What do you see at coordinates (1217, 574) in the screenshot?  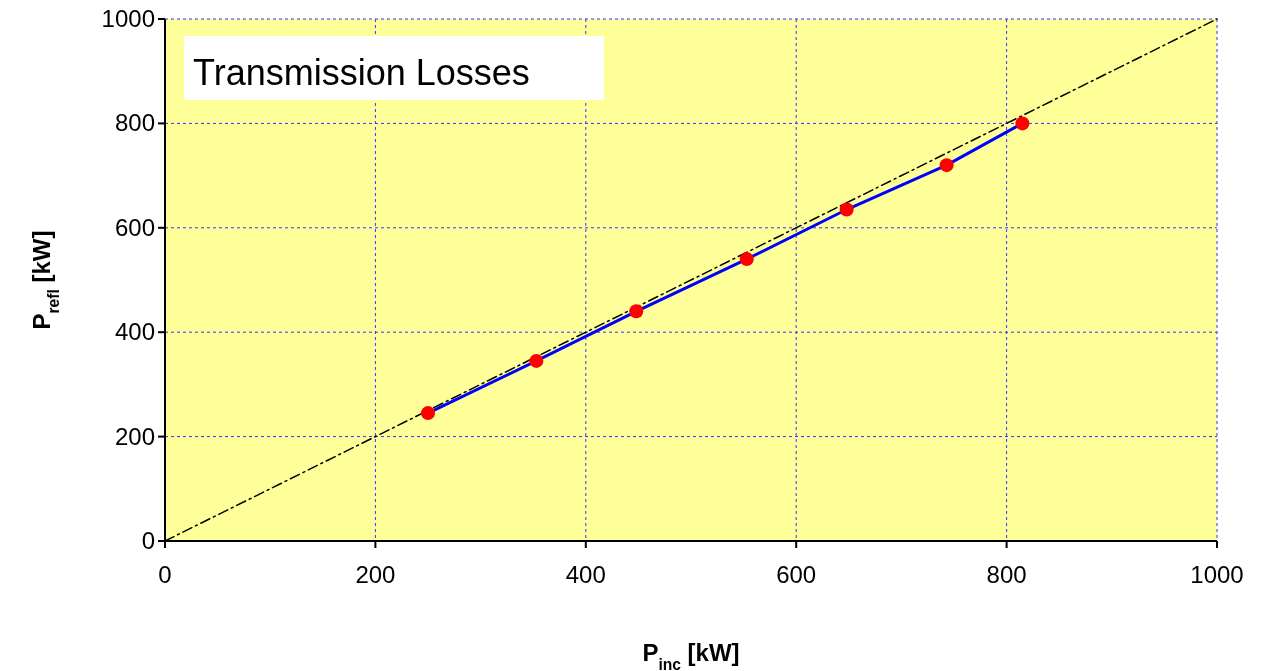 I see `x-tick-label: 1000` at bounding box center [1217, 574].